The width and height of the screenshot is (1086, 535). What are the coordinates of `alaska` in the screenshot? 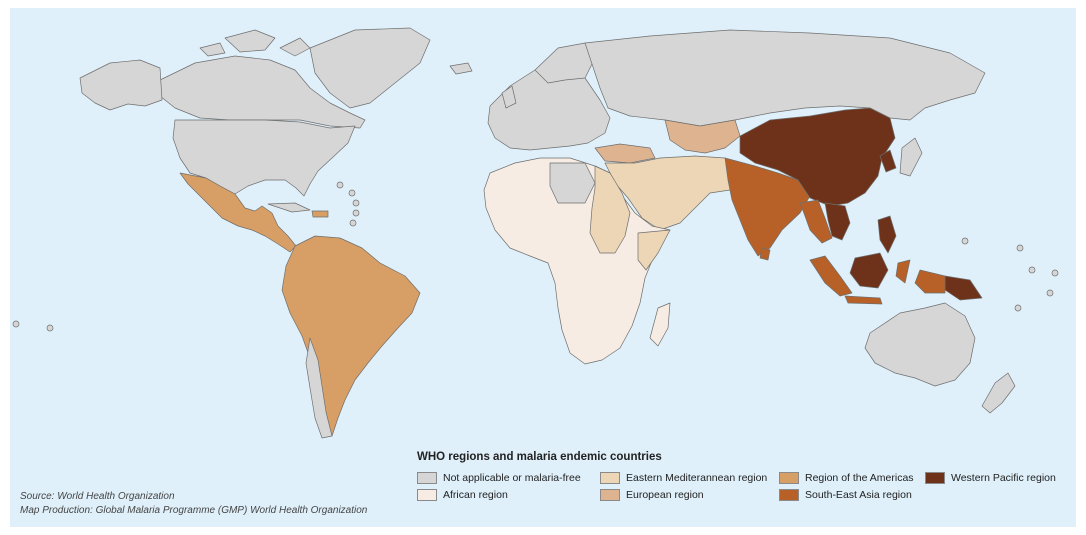 It's located at (121, 85).